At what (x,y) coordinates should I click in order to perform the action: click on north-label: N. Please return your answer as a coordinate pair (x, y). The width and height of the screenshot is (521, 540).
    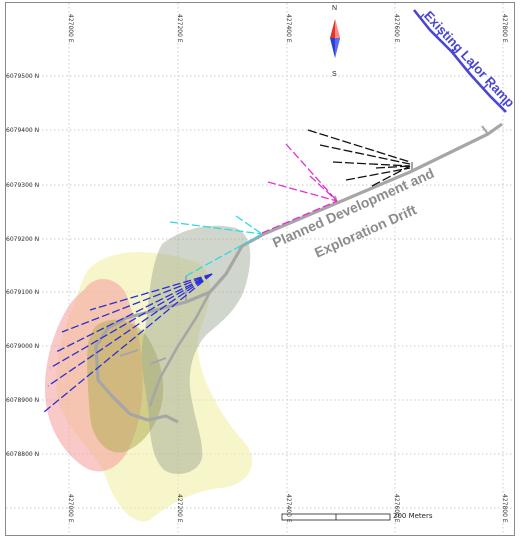
    Looking at the image, I should click on (335, 8).